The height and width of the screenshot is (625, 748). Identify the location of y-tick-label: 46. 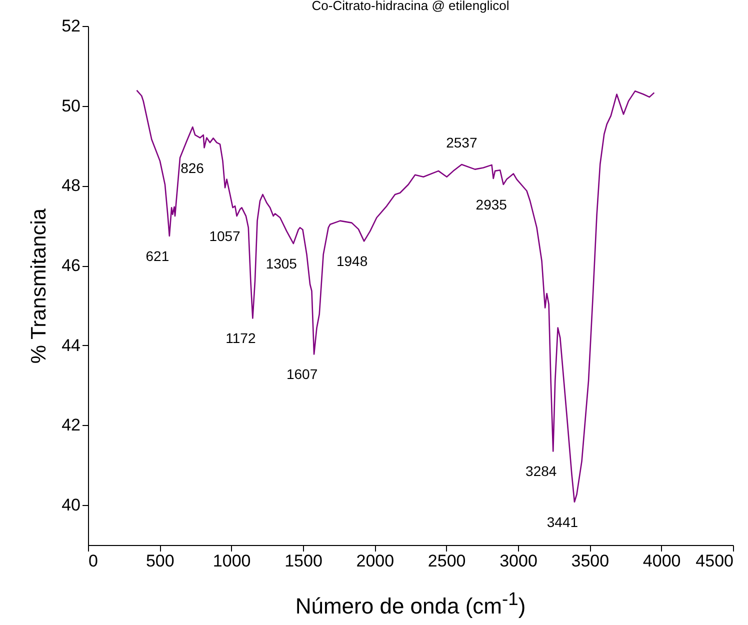
(71, 266).